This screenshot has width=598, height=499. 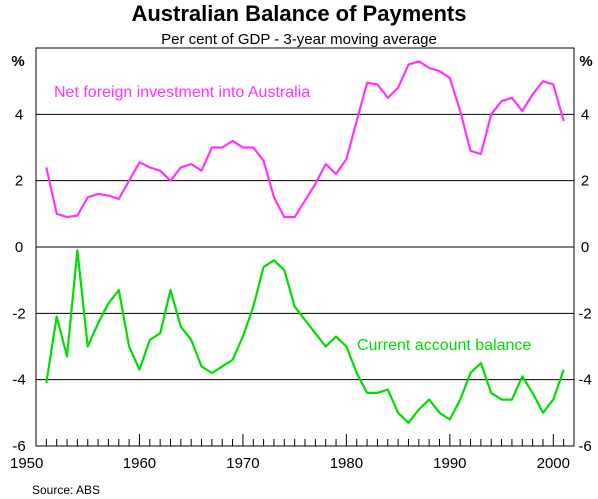 I want to click on series-label-current-account: Current account balance, so click(x=444, y=345).